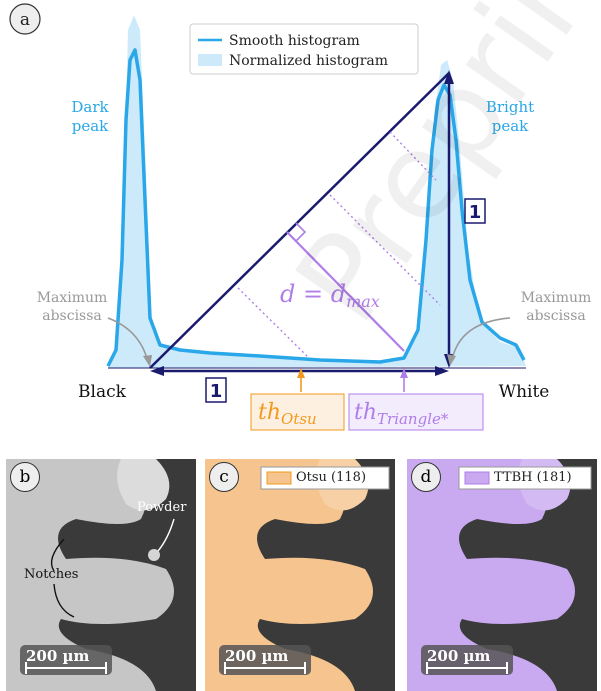 The width and height of the screenshot is (601, 691). I want to click on triangle-label-box, so click(416, 412).